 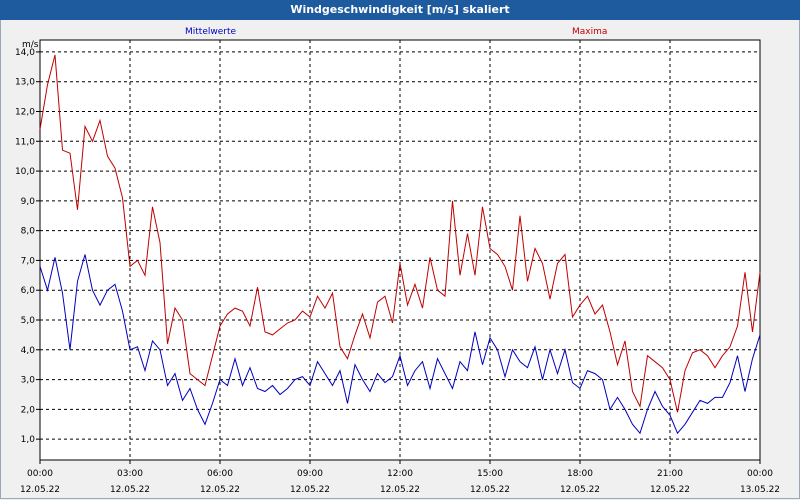 I want to click on y-tick-label: 14,0, so click(x=25, y=53).